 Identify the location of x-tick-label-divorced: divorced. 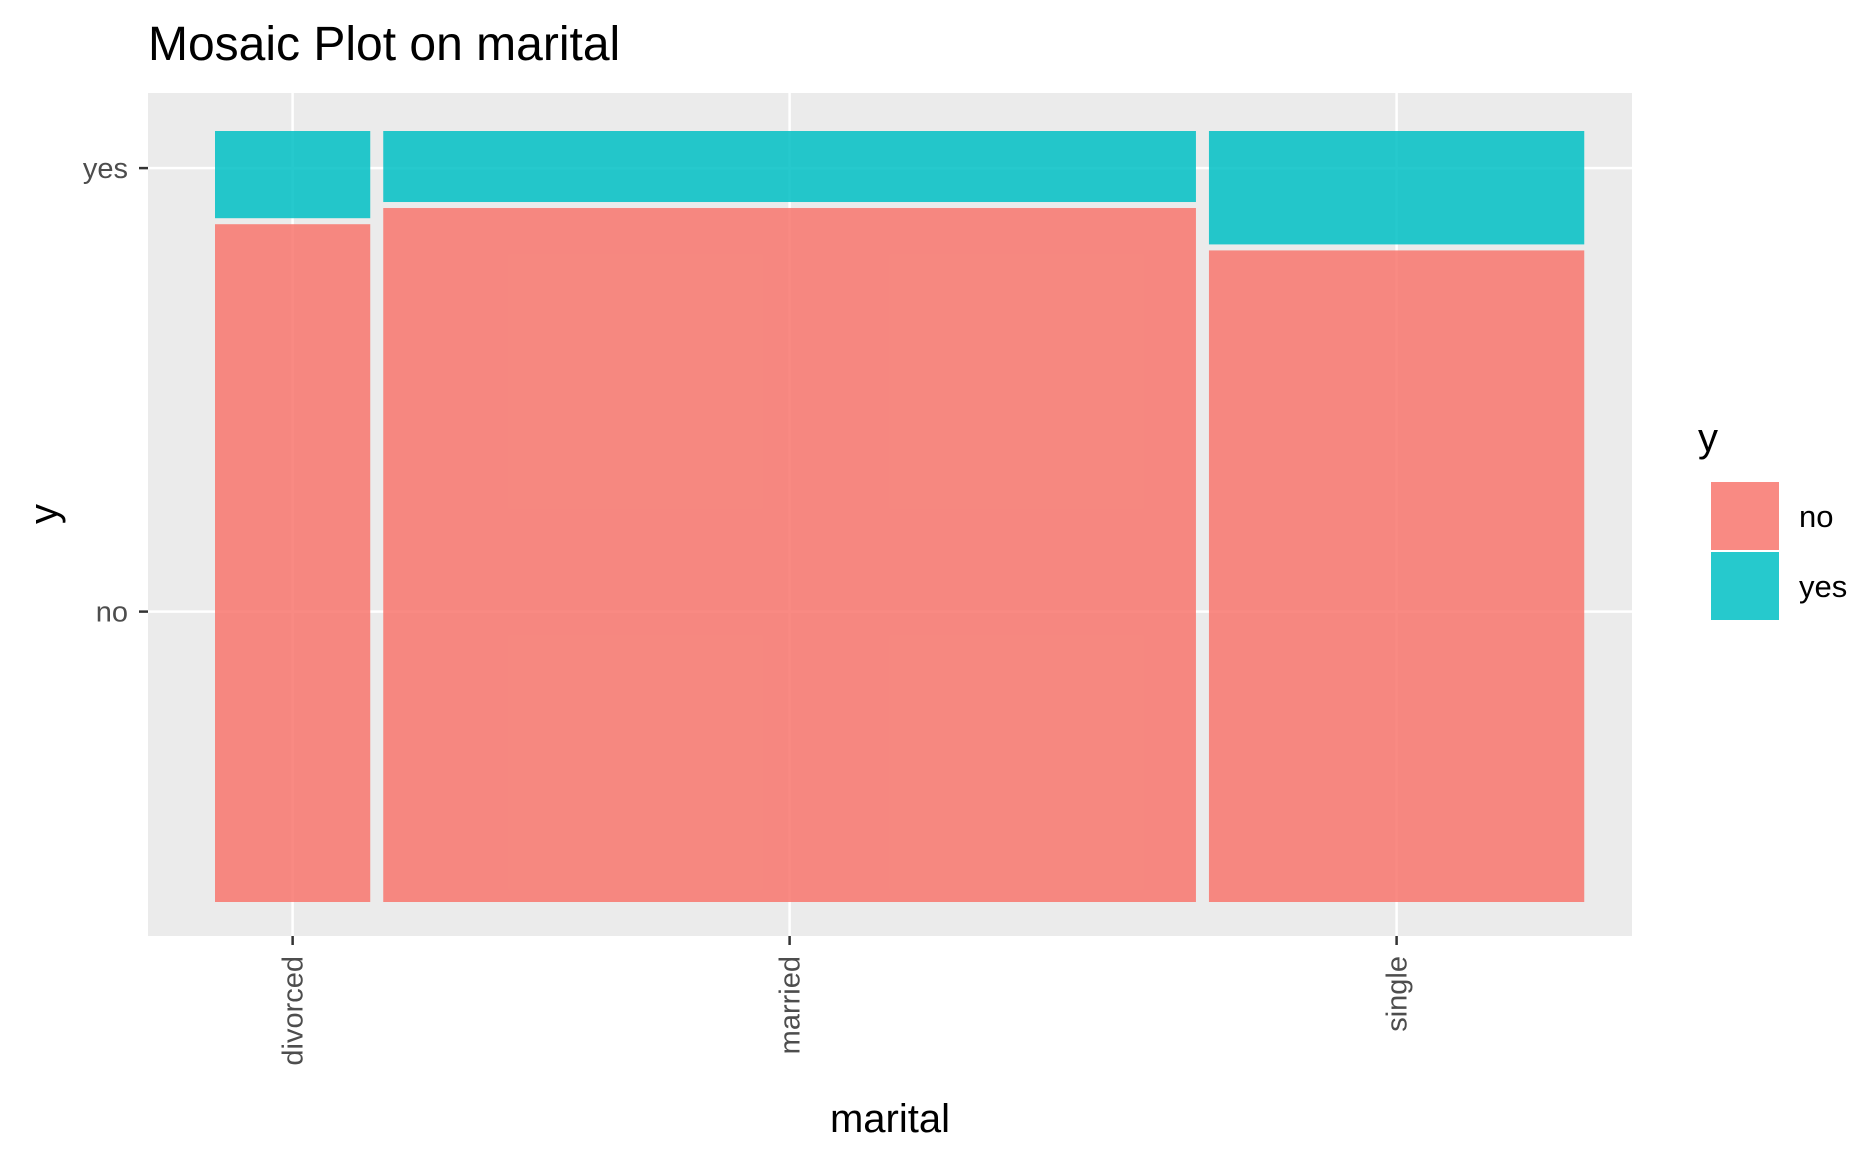
(294, 1011).